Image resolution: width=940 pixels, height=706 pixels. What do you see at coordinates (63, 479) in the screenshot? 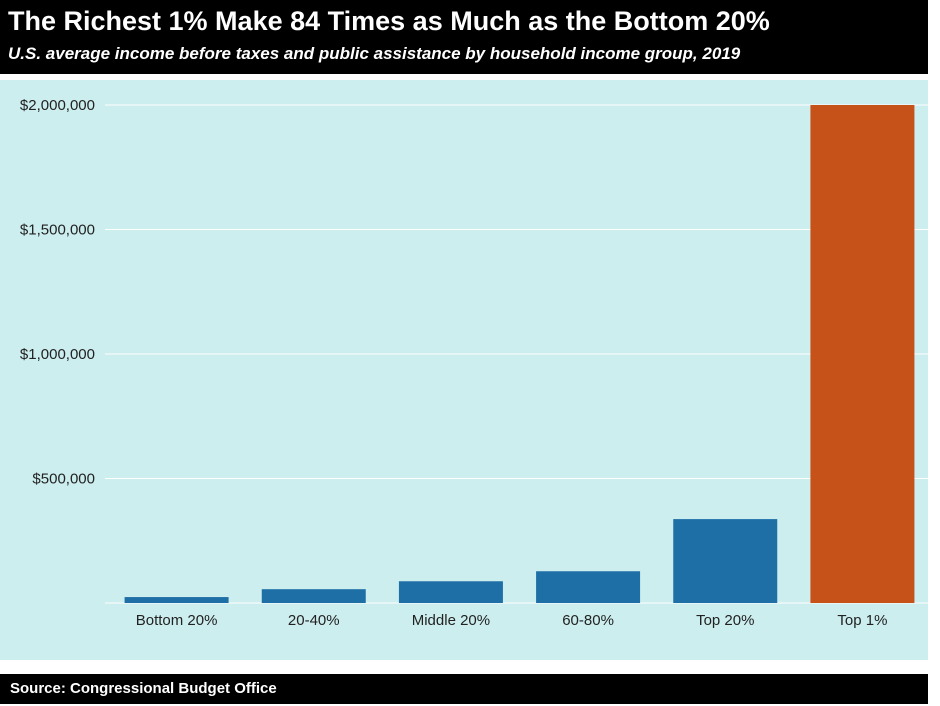
I see `y-tick-label: $500,000` at bounding box center [63, 479].